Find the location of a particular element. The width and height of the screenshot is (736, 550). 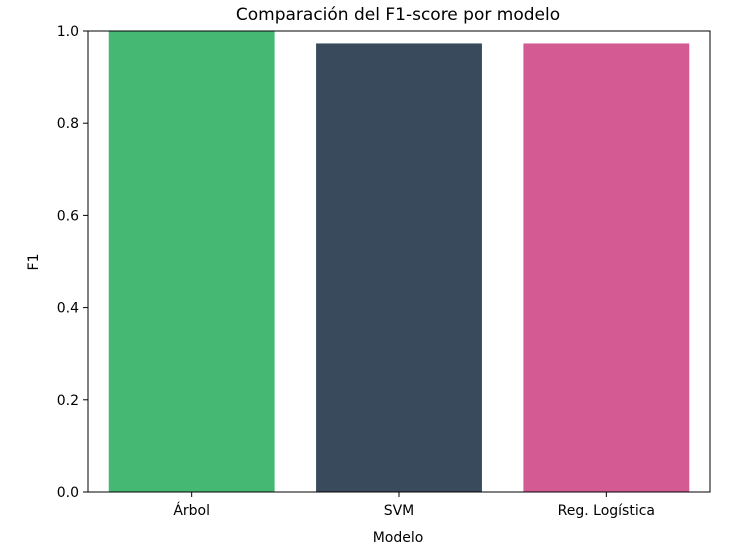

x-tick-label: SVM is located at coordinates (399, 511).